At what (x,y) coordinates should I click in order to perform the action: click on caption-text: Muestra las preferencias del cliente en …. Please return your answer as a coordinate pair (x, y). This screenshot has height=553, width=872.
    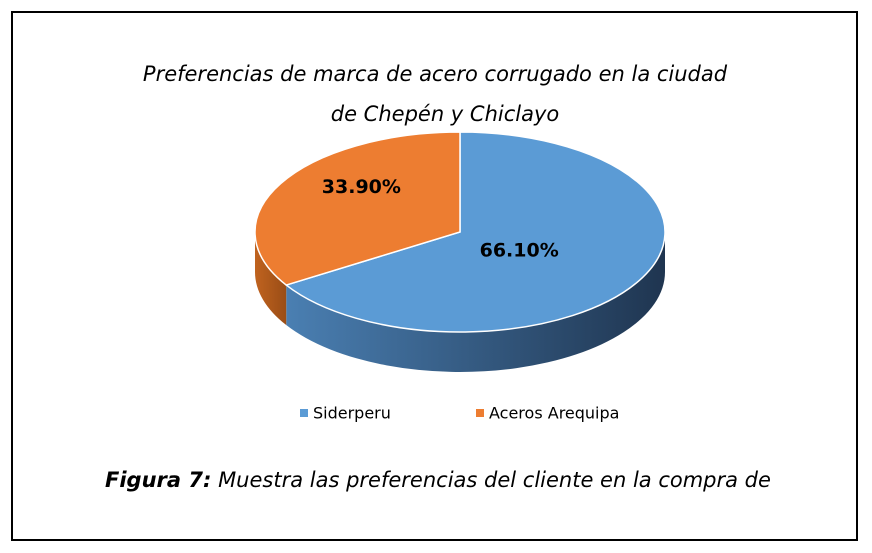
    Looking at the image, I should click on (494, 480).